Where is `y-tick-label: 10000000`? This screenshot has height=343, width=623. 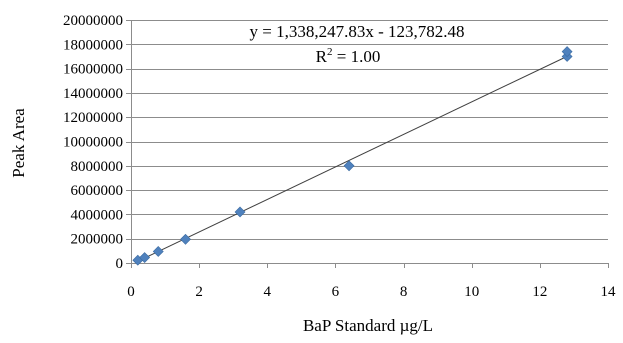
y-tick-label: 10000000 is located at coordinates (93, 143).